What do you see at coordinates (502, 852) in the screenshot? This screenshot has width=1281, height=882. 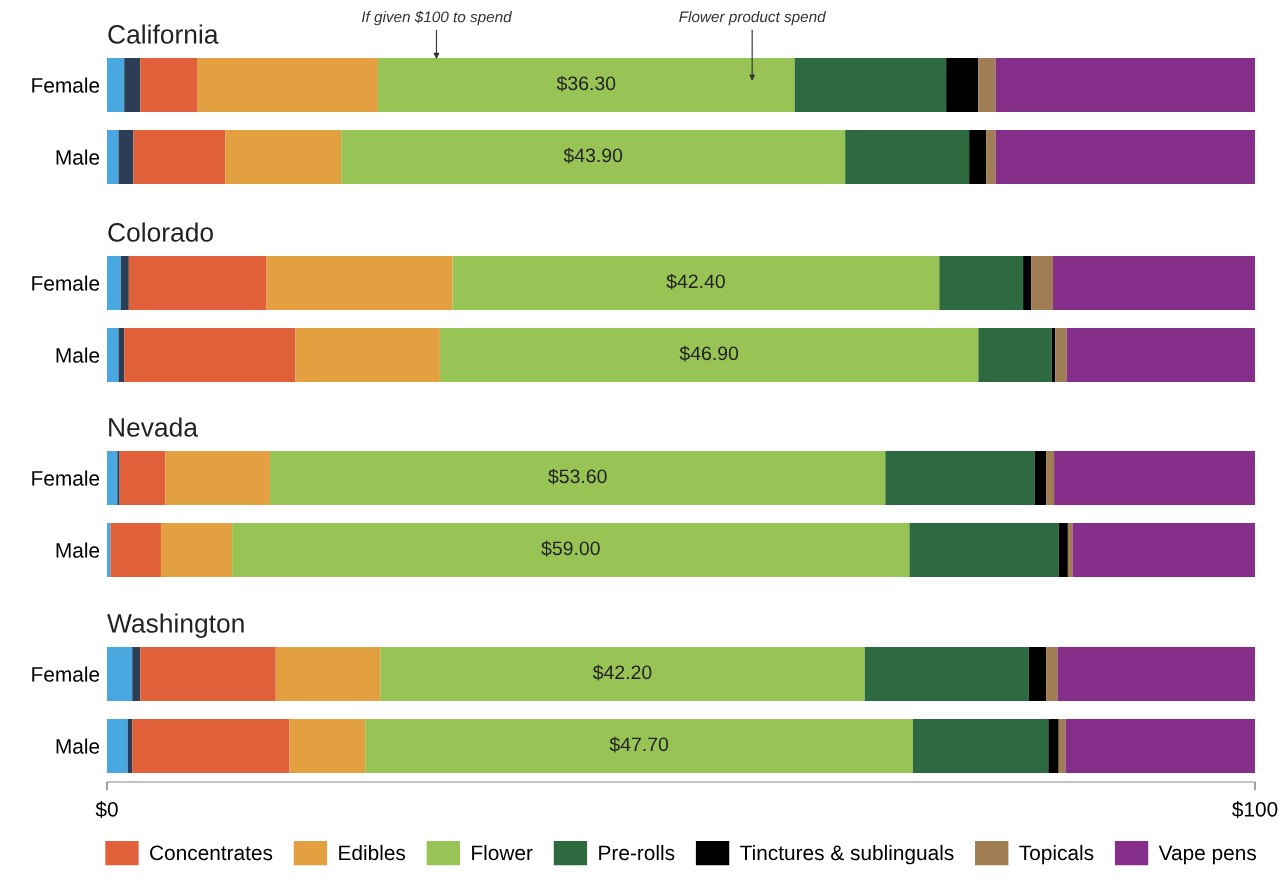 I see `legend-label: Flower` at bounding box center [502, 852].